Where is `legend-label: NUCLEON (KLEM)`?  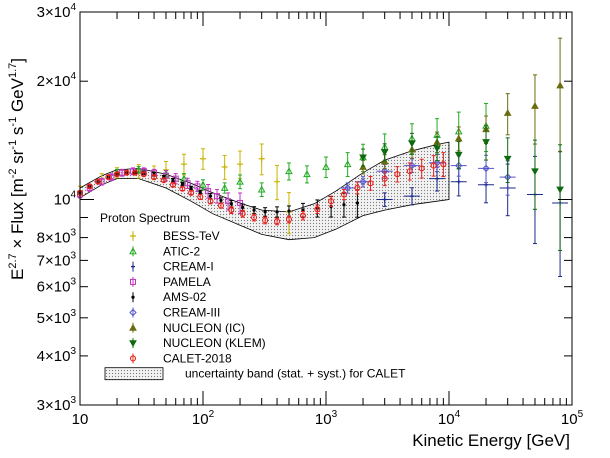 legend-label: NUCLEON (KLEM) is located at coordinates (214, 343).